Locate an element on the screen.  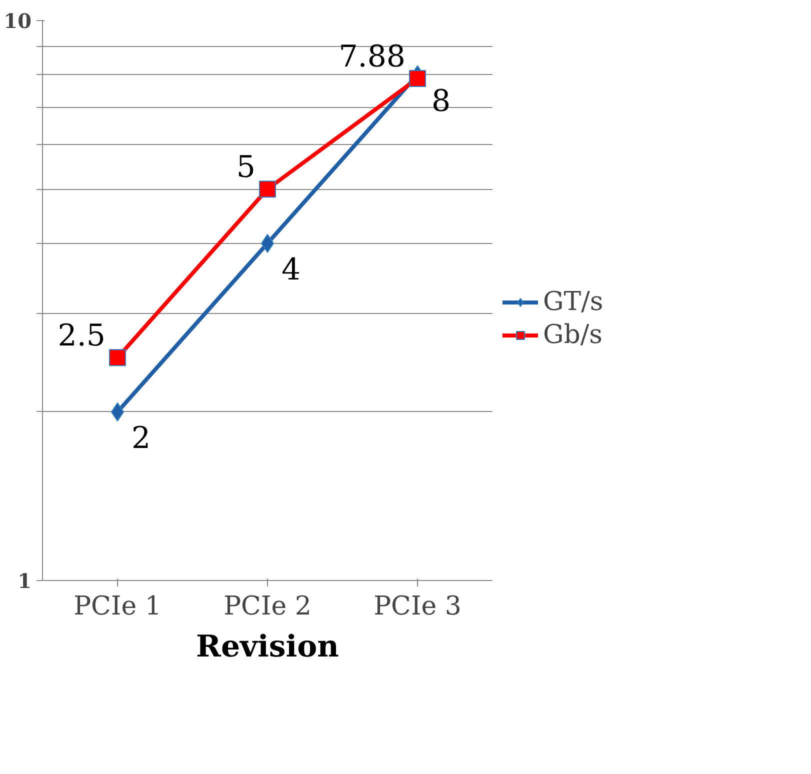
data-label: 5 is located at coordinates (246, 168).